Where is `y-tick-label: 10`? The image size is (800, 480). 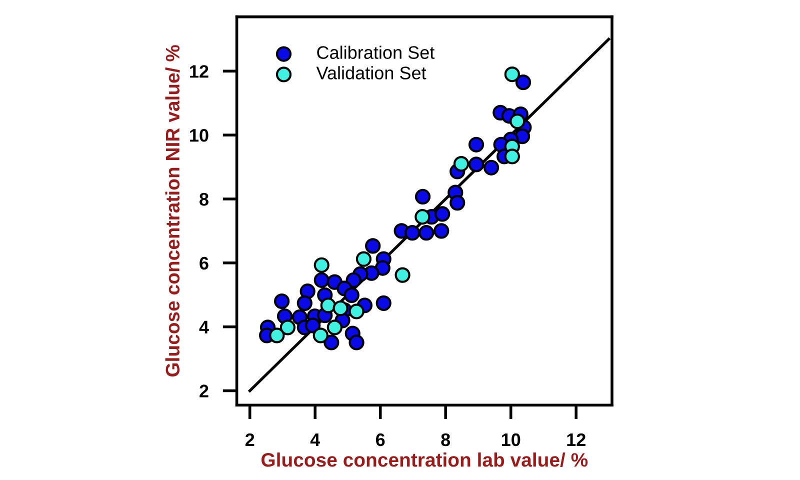 y-tick-label: 10 is located at coordinates (199, 135).